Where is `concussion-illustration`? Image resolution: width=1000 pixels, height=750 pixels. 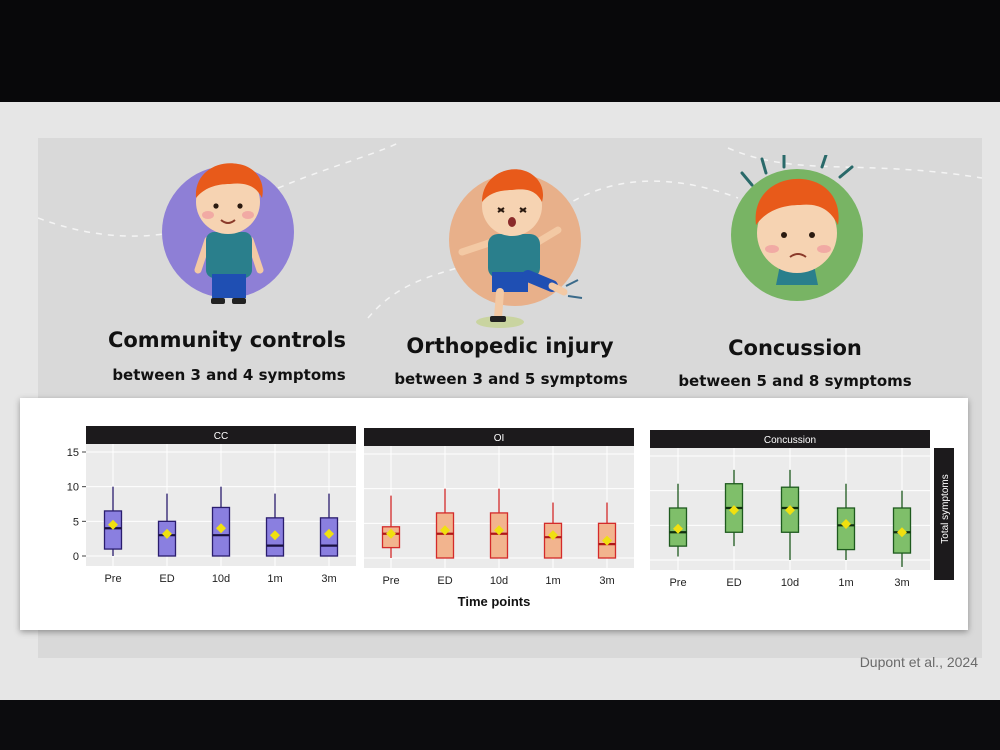
concussion-illustration is located at coordinates (797, 228).